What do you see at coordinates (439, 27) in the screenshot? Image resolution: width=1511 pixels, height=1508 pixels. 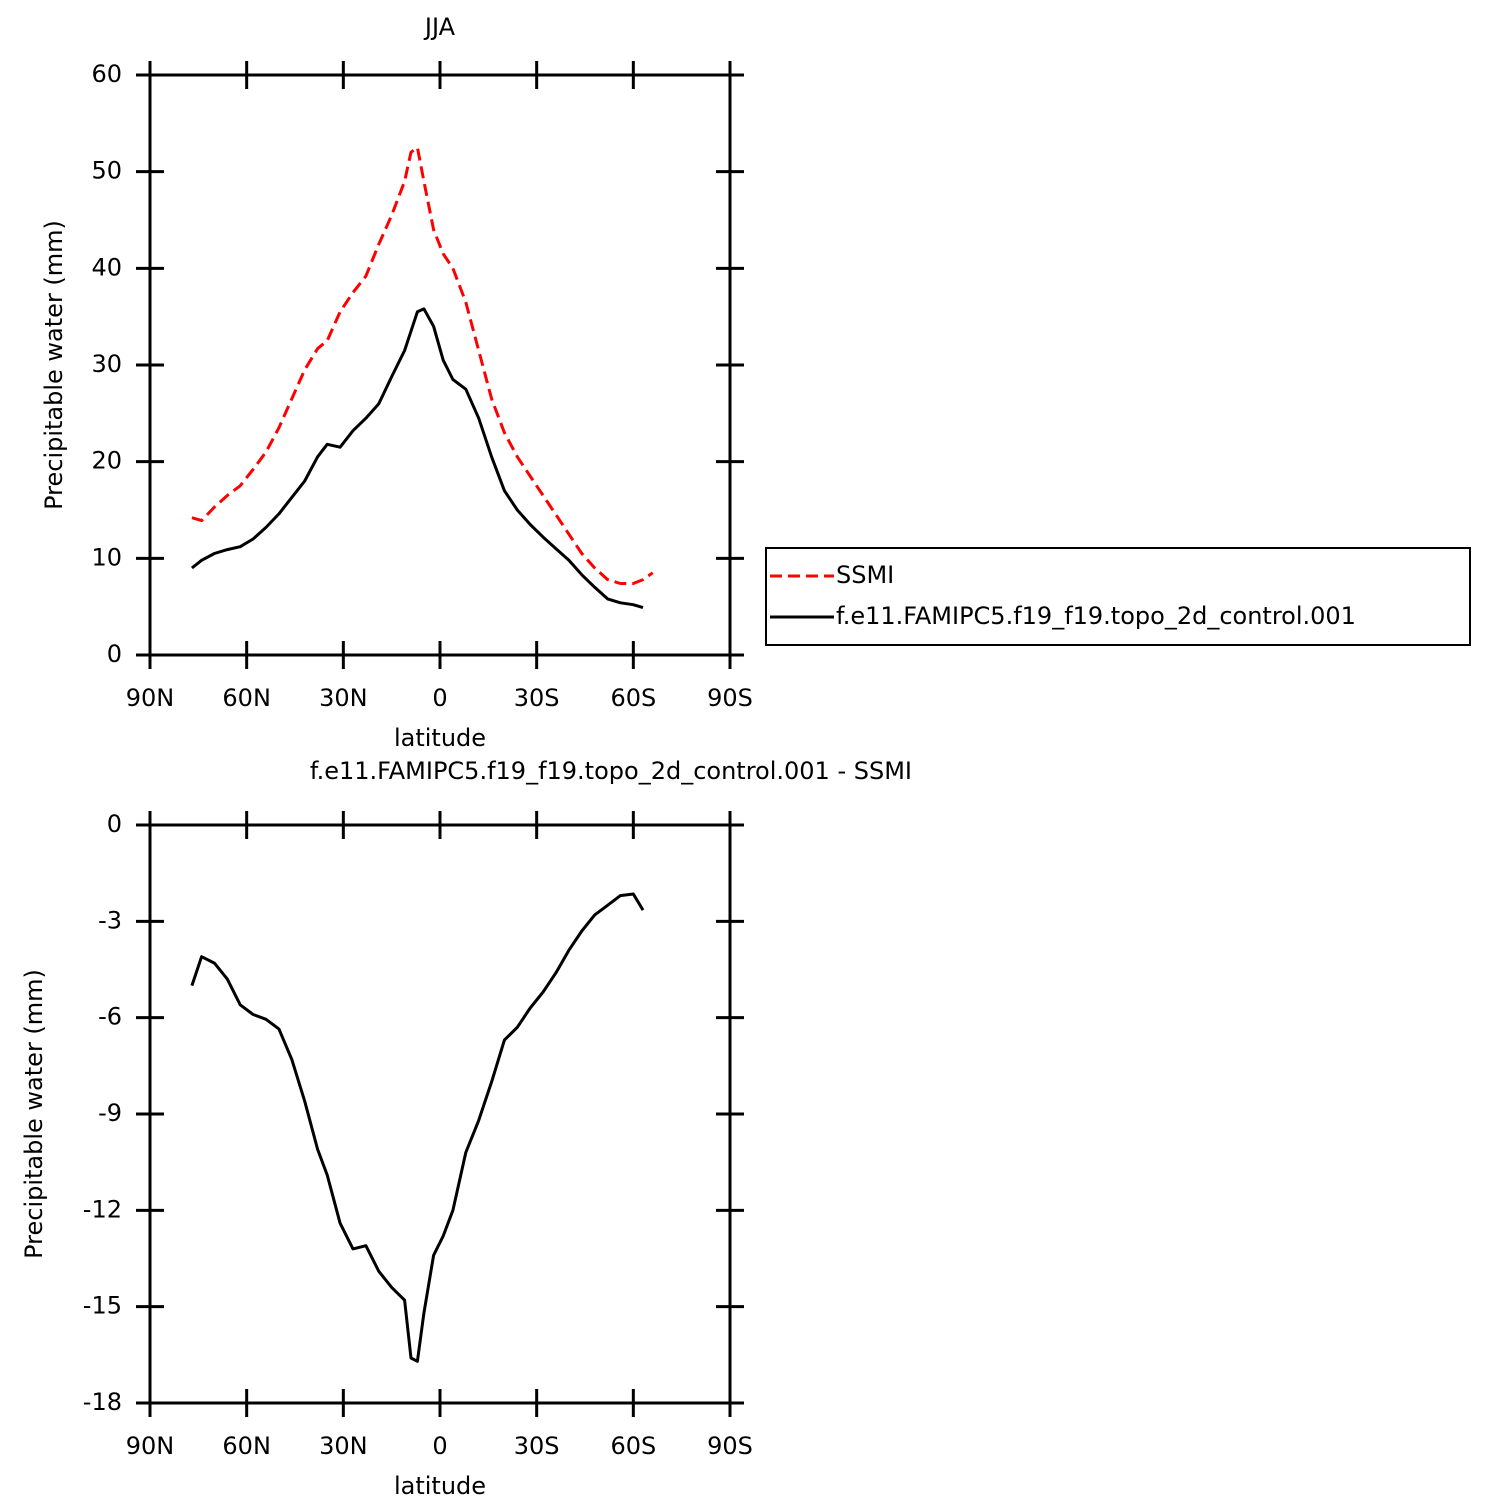 I see `chart-title: JJA` at bounding box center [439, 27].